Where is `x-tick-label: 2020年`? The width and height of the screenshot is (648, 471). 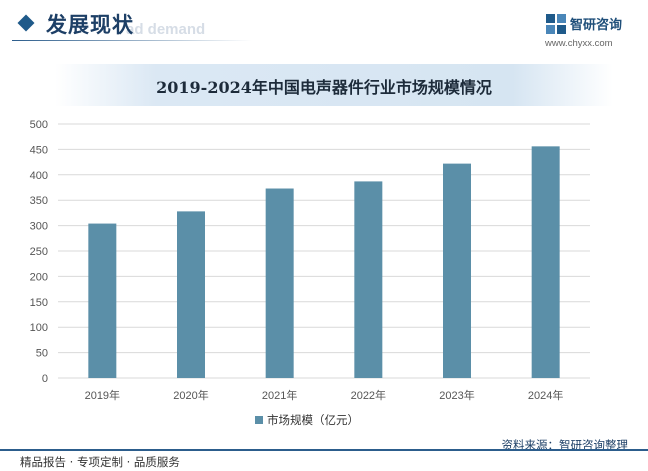 x-tick-label: 2020年 is located at coordinates (190, 395).